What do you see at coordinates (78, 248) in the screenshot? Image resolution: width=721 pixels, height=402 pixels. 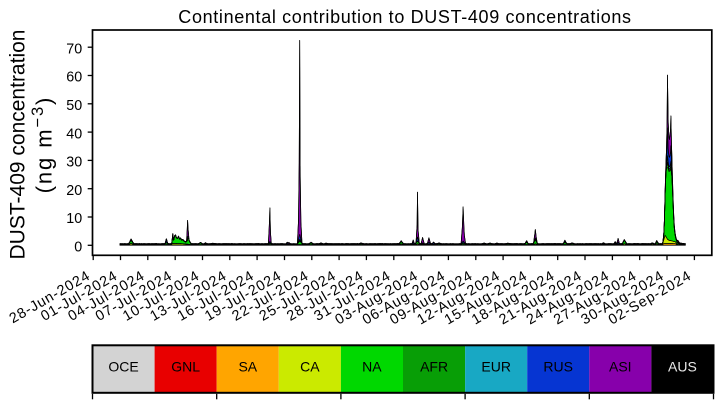 I see `svg-text: 0` at bounding box center [78, 248].